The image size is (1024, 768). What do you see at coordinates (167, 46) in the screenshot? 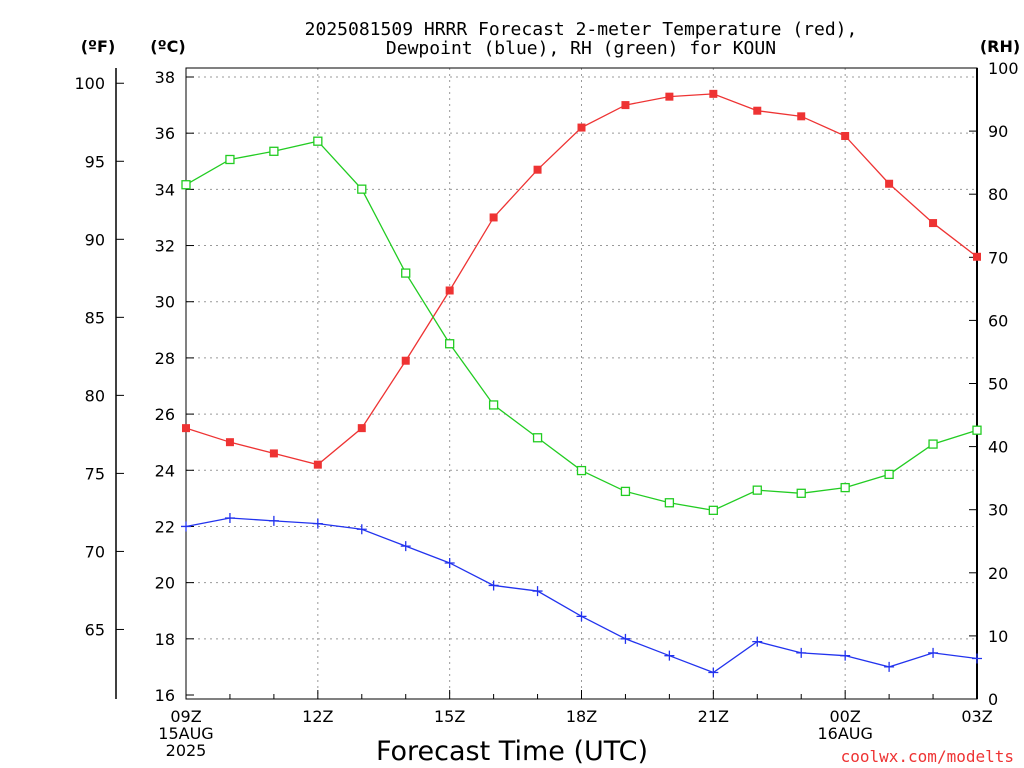
I see `celsius-axis-unit: (ºC)` at bounding box center [167, 46].